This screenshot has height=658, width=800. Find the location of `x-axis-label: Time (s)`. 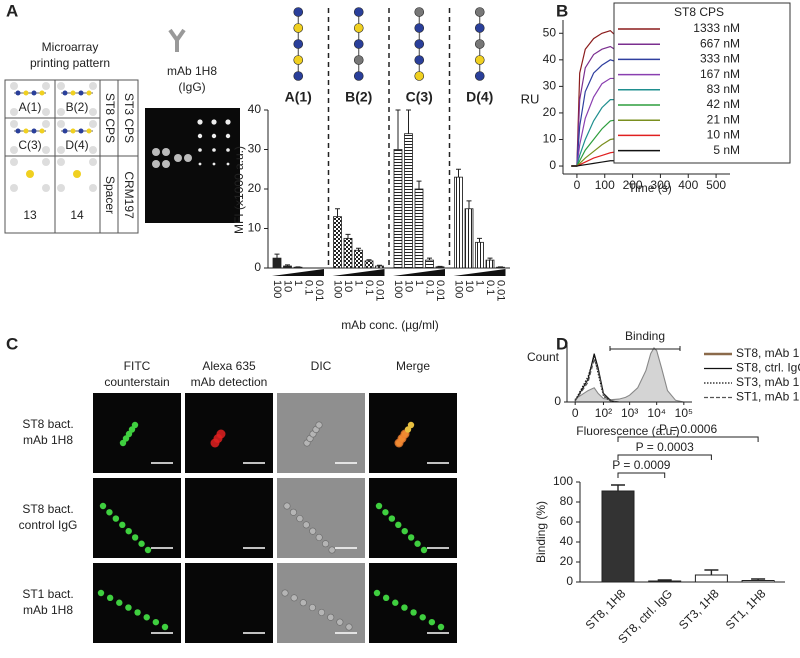

x-axis-label: Time (s) is located at coordinates (650, 188).